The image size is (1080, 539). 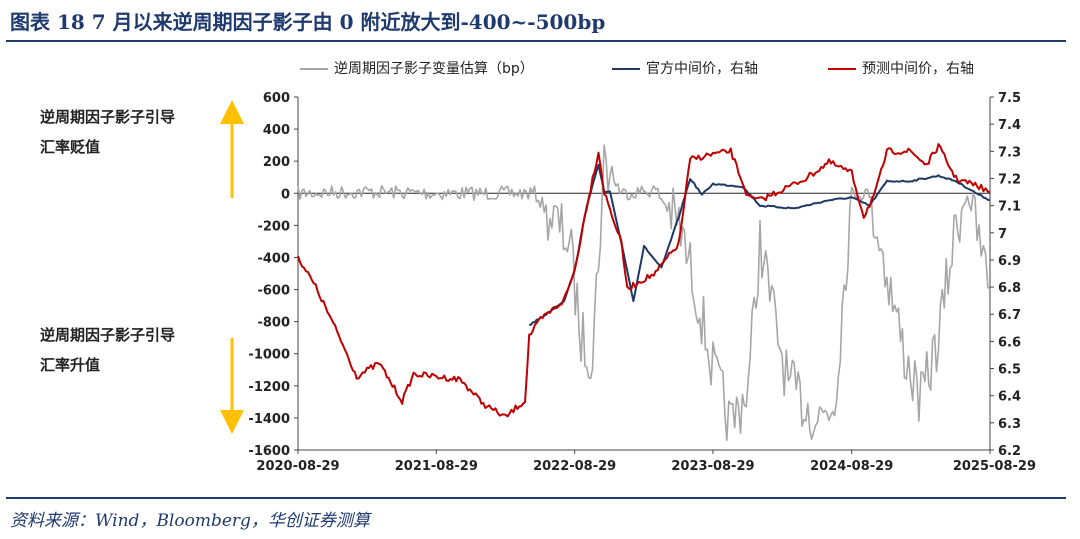 What do you see at coordinates (70, 147) in the screenshot?
I see `annotation-depreciation-line2: 汇率贬值` at bounding box center [70, 147].